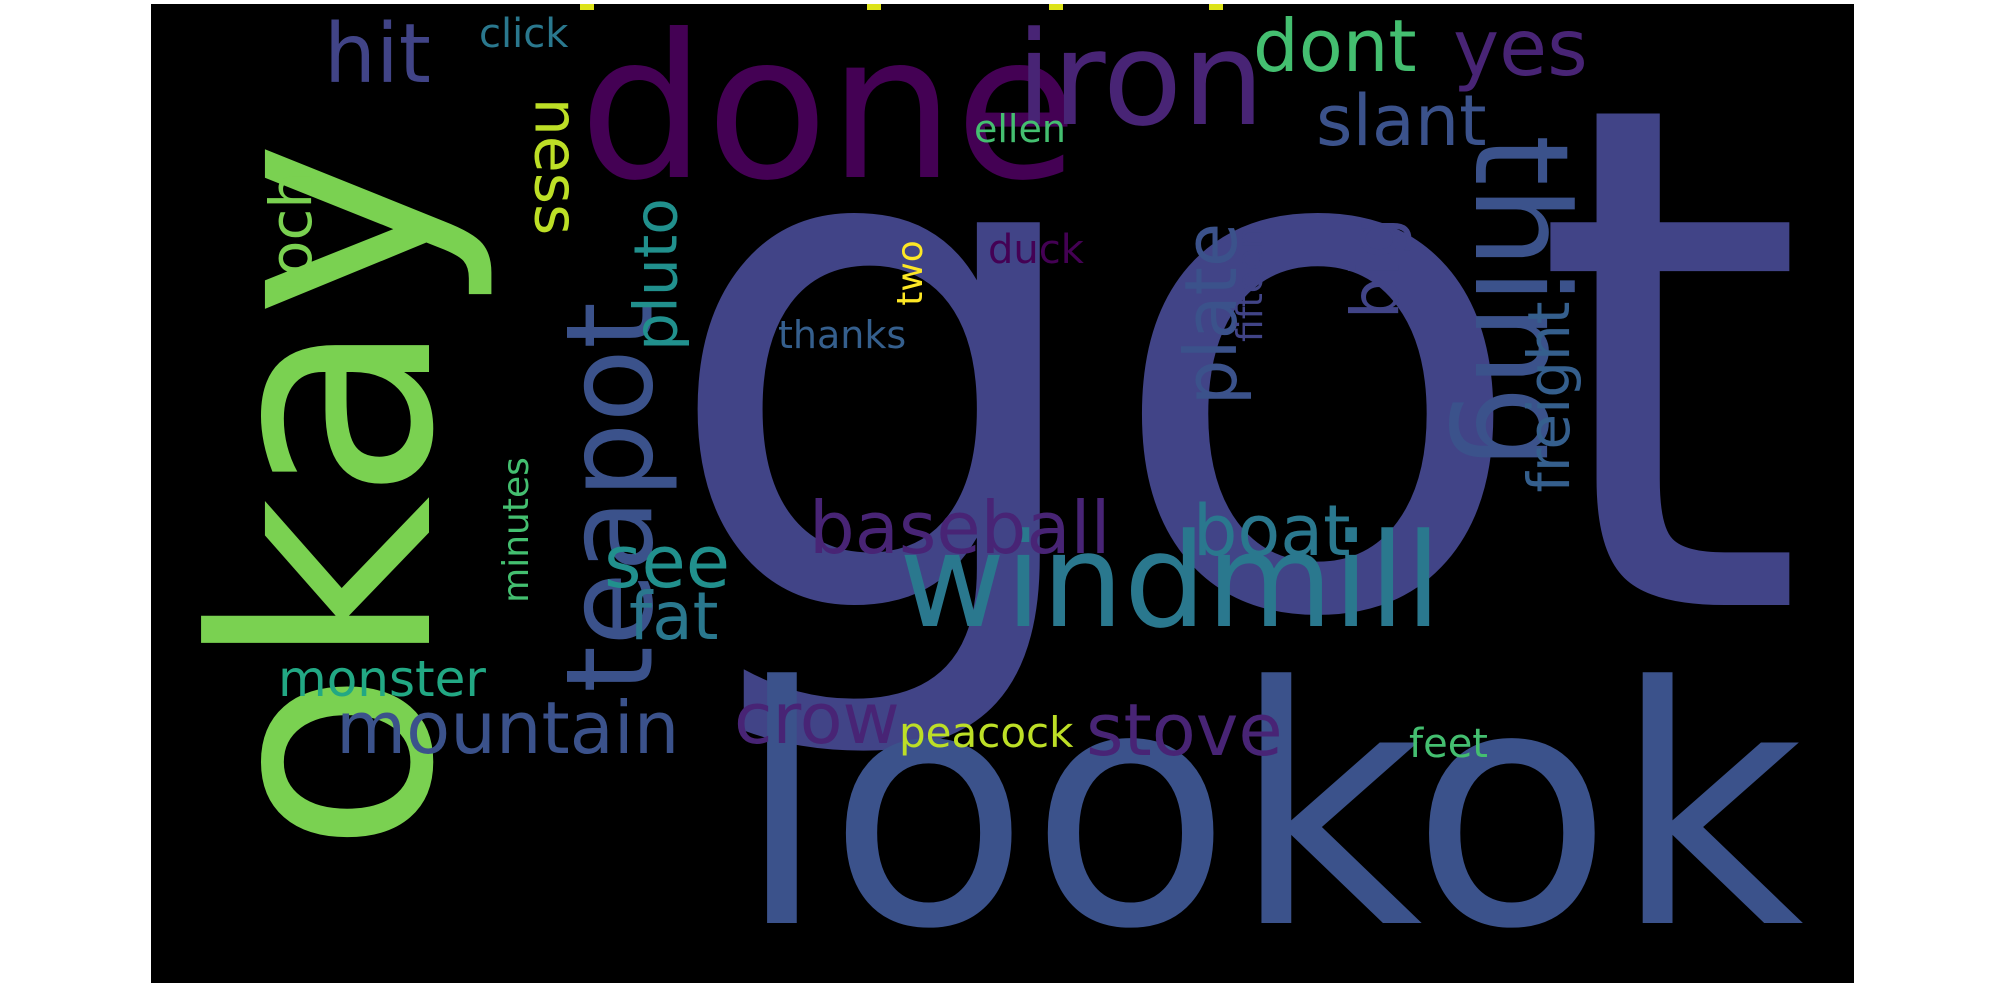 The image size is (2000, 1000). Describe the element at coordinates (656, 274) in the screenshot. I see `word-pluto: pluto` at that location.